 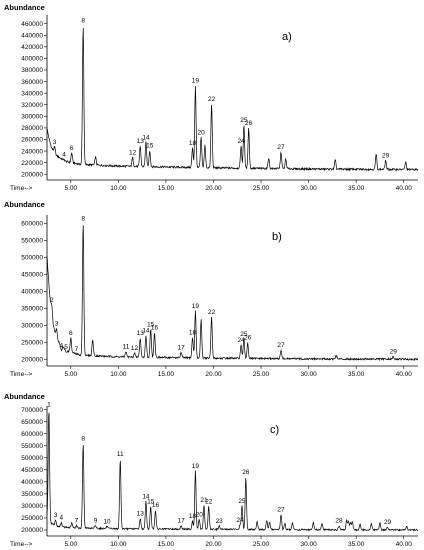 What do you see at coordinates (32, 35) in the screenshot?
I see `y-tick-label: 440000` at bounding box center [32, 35].